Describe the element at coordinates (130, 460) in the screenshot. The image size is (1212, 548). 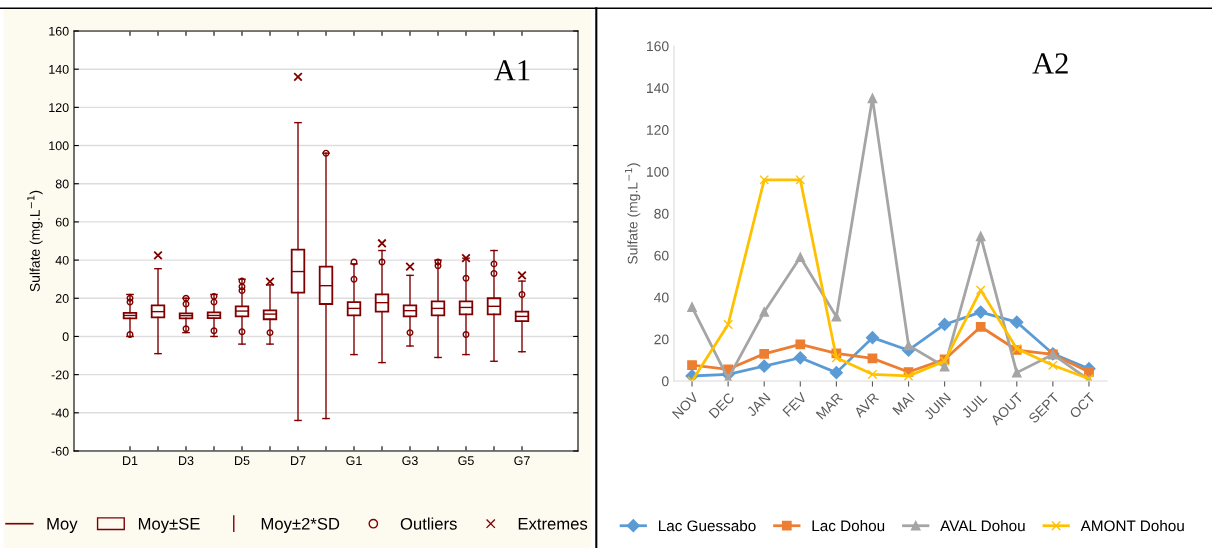
I see `x-tick-label: D1` at that location.